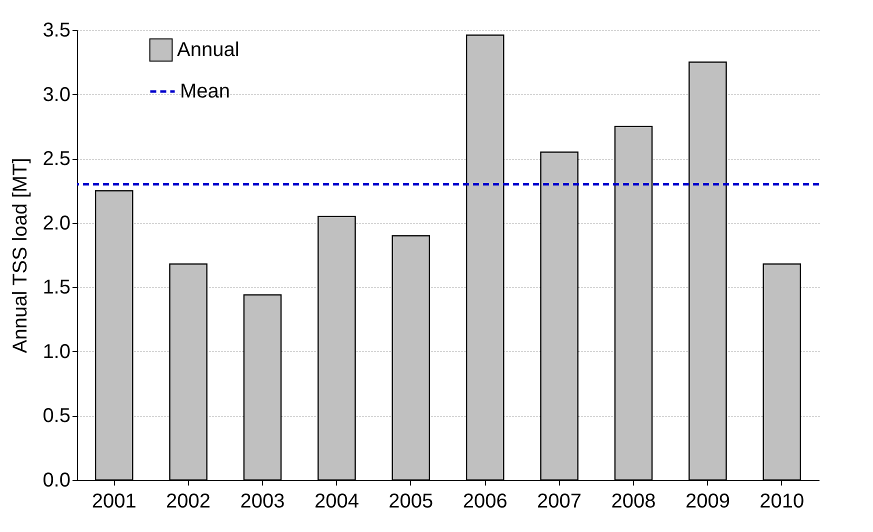 The height and width of the screenshot is (532, 873). What do you see at coordinates (707, 501) in the screenshot?
I see `x-tick-label: 2009` at bounding box center [707, 501].